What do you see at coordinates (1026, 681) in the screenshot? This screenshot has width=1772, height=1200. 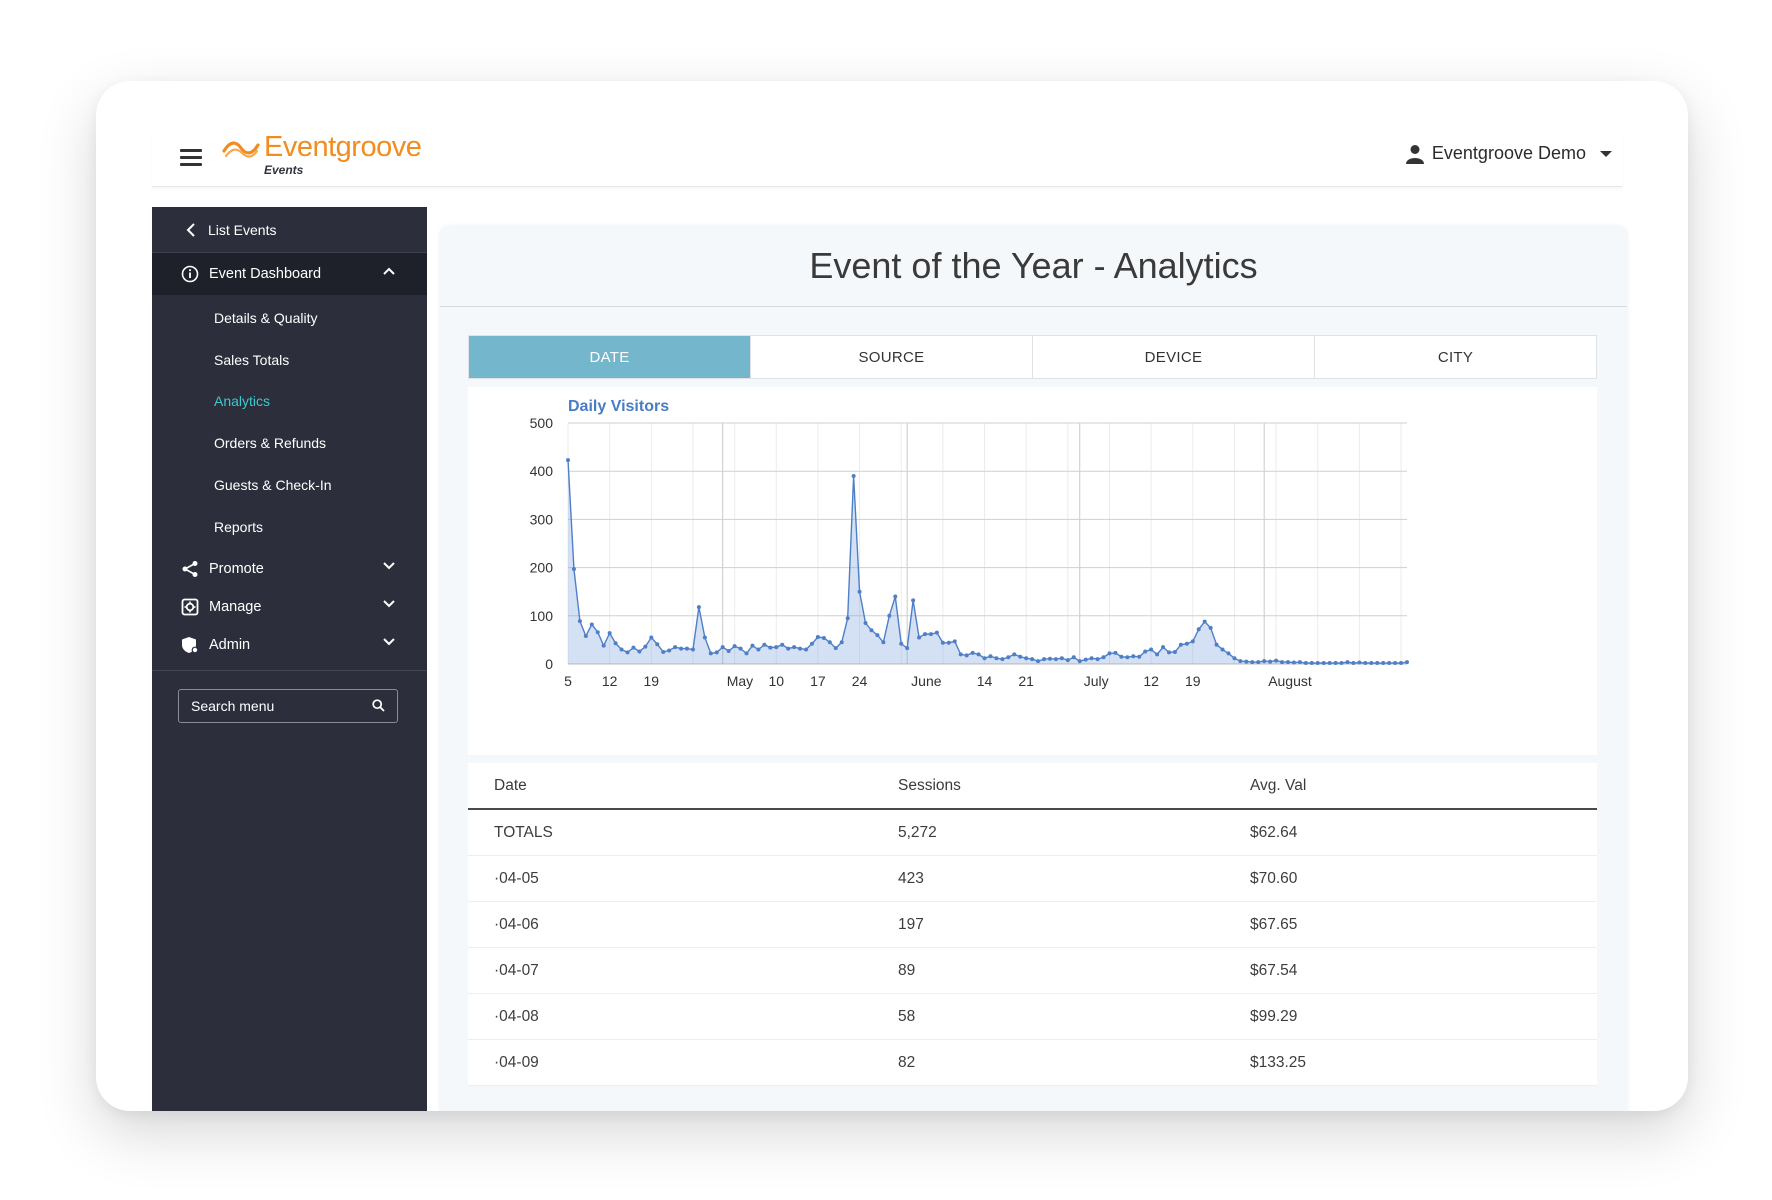 I see `x-tick-label: 21` at bounding box center [1026, 681].